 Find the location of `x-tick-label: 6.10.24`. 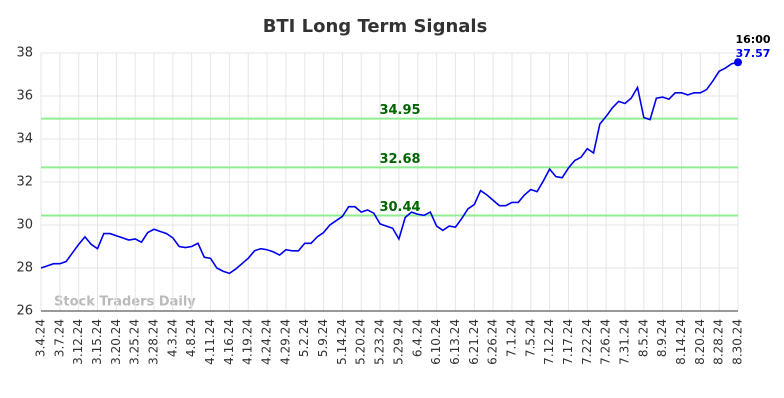

x-tick-label: 6.10.24 is located at coordinates (436, 342).